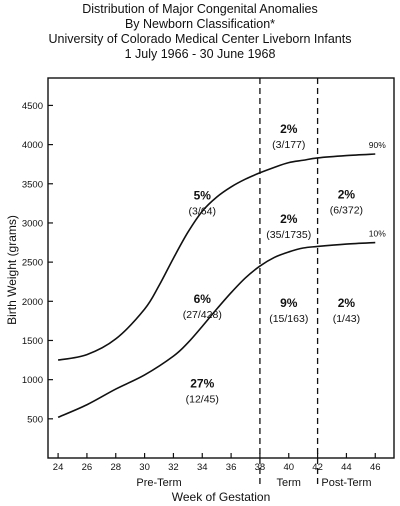 The image size is (400, 506). Describe the element at coordinates (202, 211) in the screenshot. I see `annotation-fraction: (3/64)` at that location.